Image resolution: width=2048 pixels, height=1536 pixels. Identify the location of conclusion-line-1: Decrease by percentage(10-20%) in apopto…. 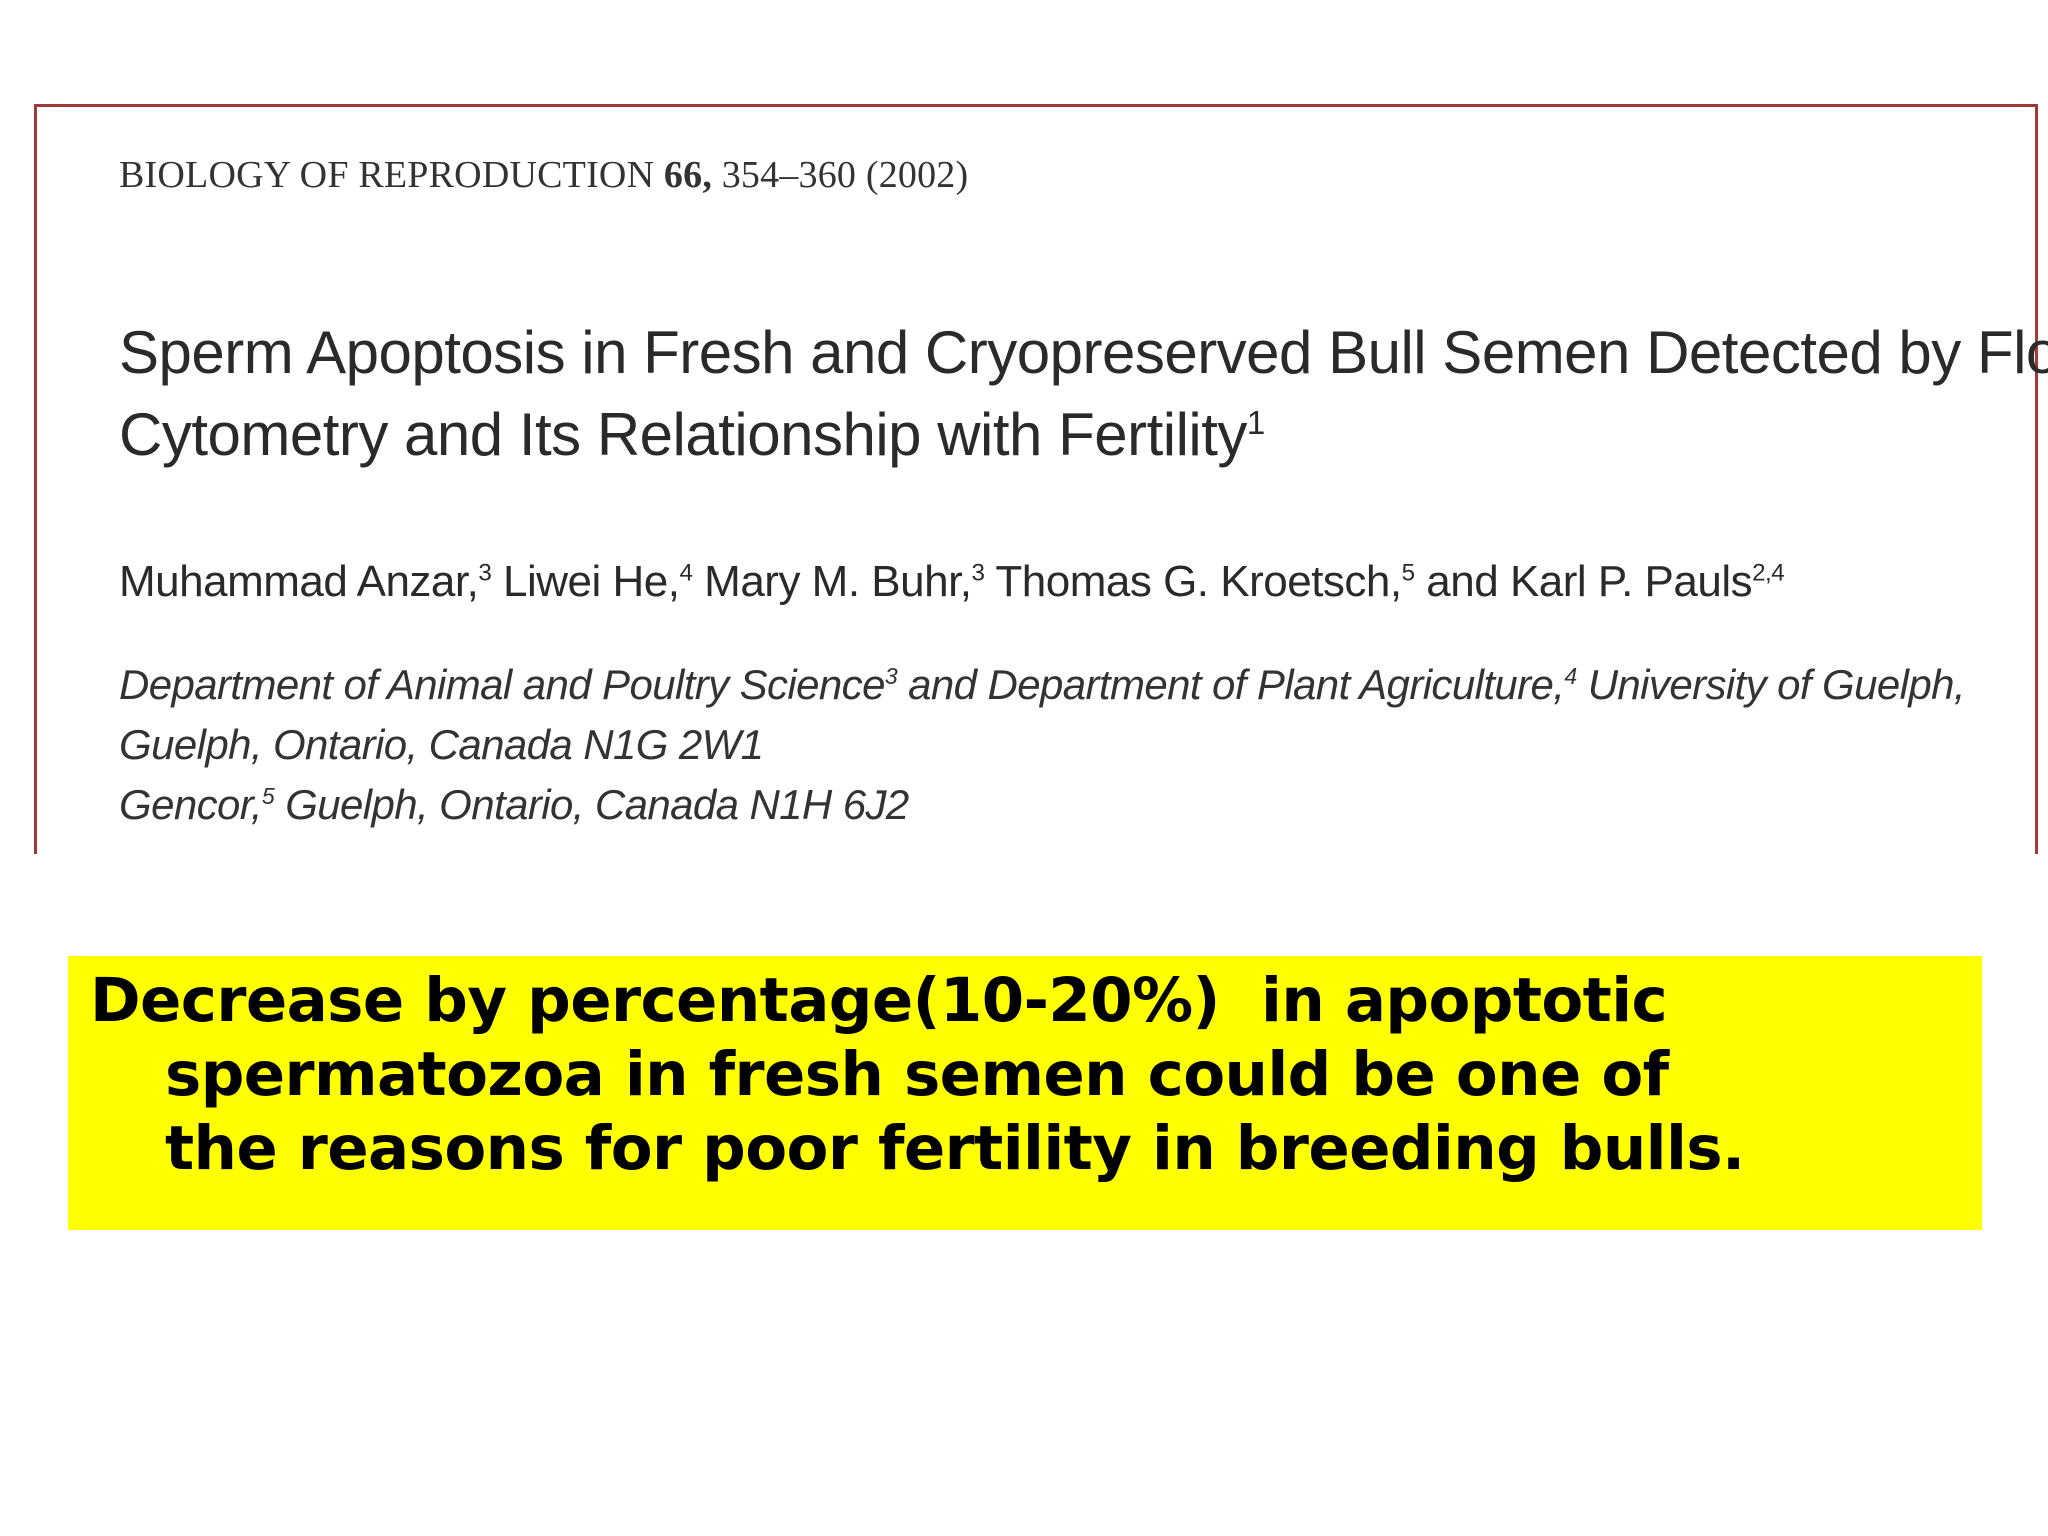
(879, 1000).